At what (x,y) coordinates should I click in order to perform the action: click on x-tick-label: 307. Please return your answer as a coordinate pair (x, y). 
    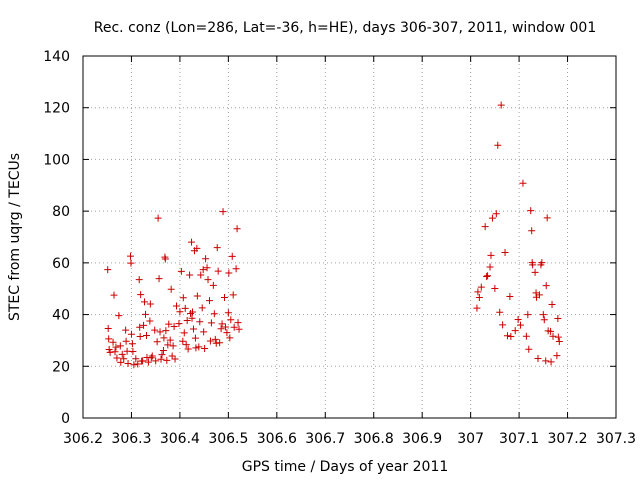
    Looking at the image, I should click on (470, 439).